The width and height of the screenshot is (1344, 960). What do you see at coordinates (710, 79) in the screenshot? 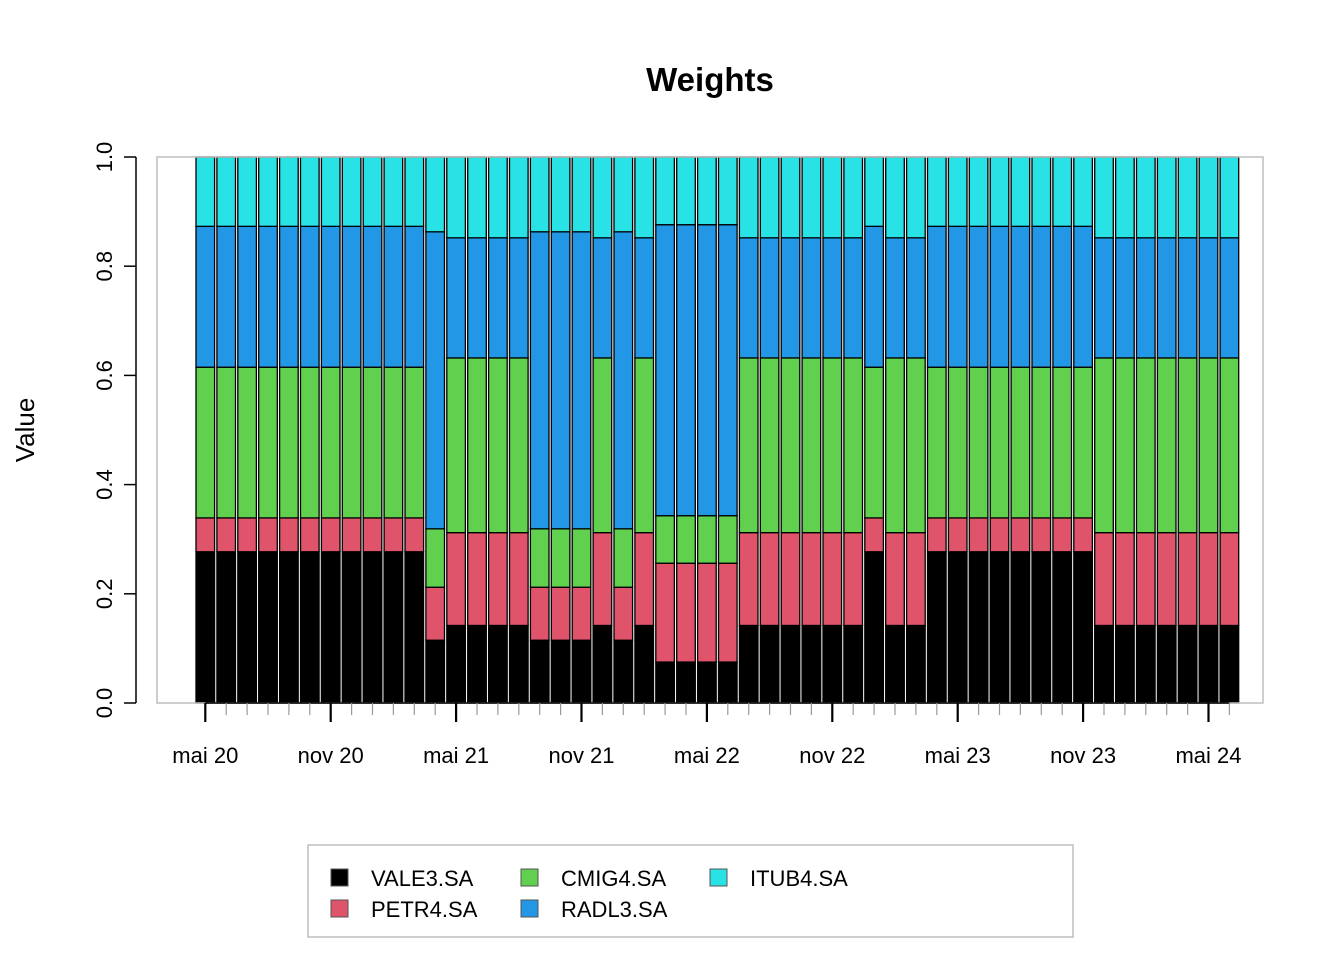
I see `chart-title: Weights` at bounding box center [710, 79].